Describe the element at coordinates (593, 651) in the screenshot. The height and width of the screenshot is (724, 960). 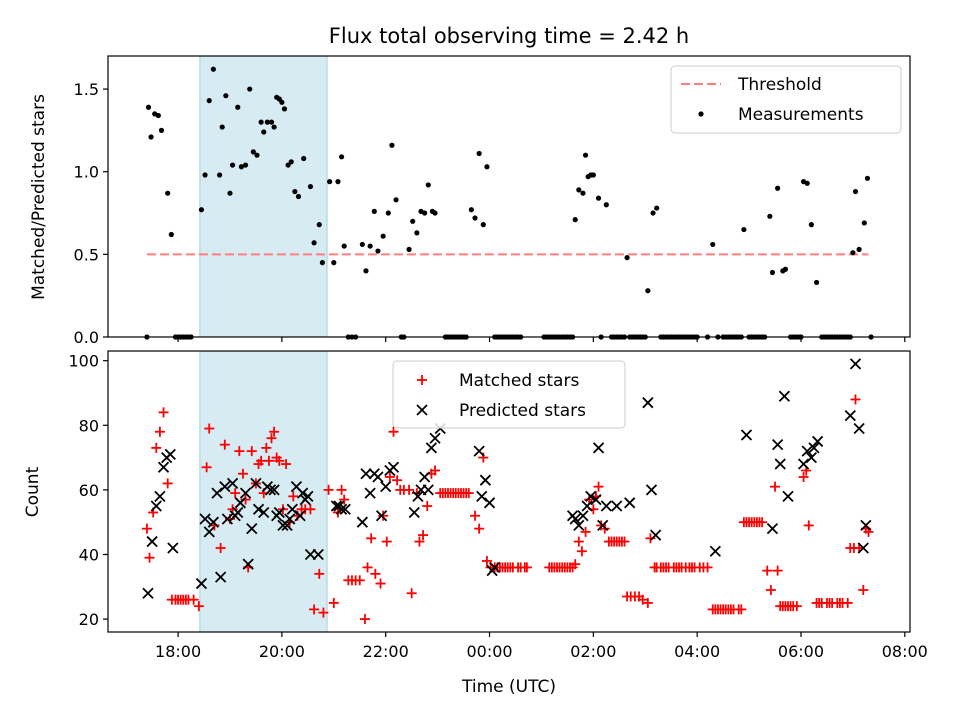
I see `x-tick-label: 02:00` at that location.